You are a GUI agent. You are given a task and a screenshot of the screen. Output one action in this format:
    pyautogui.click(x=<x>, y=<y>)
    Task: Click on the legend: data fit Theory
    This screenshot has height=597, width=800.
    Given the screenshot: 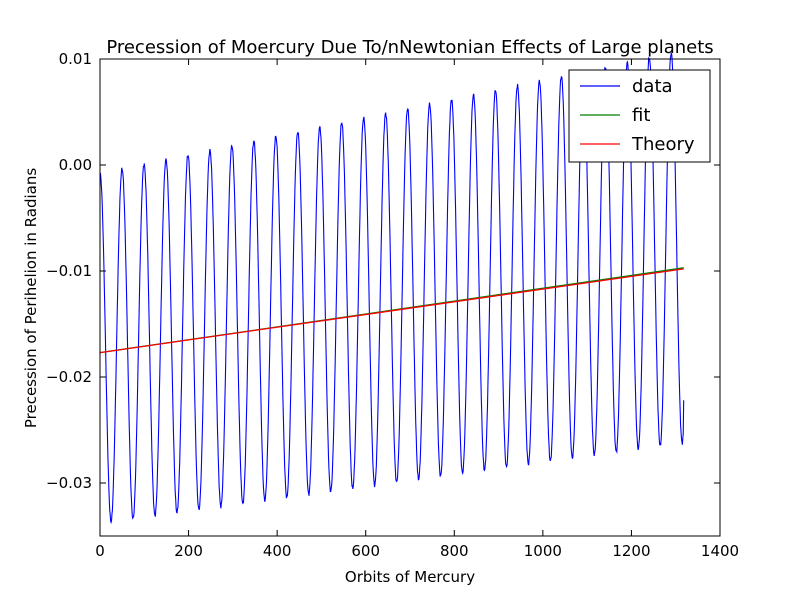 What is the action you would take?
    pyautogui.click(x=639, y=116)
    